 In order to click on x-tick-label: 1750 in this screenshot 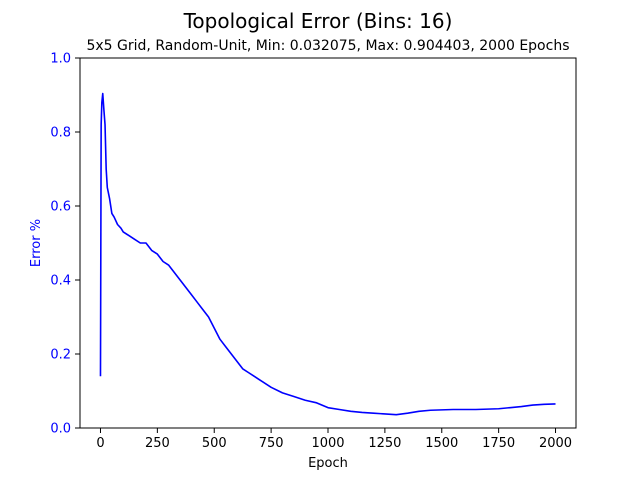, I will do `click(498, 443)`.